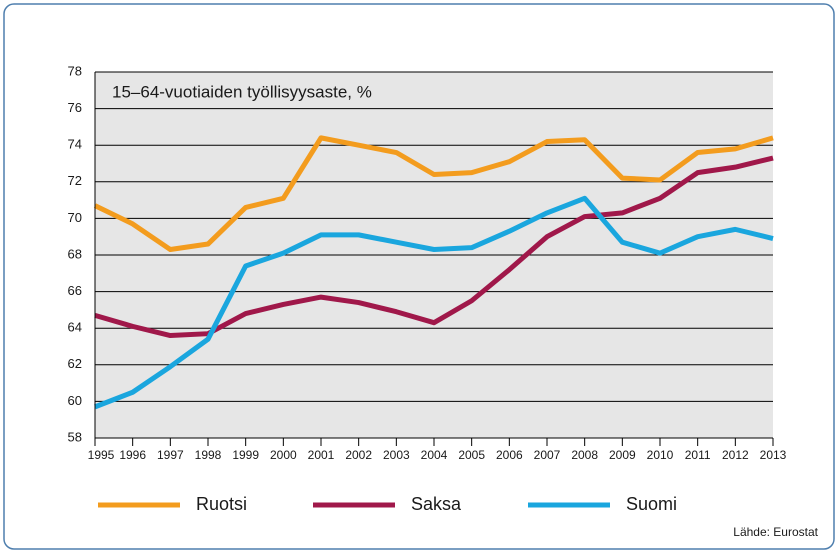  What do you see at coordinates (75, 144) in the screenshot?
I see `y-tick-label: 74` at bounding box center [75, 144].